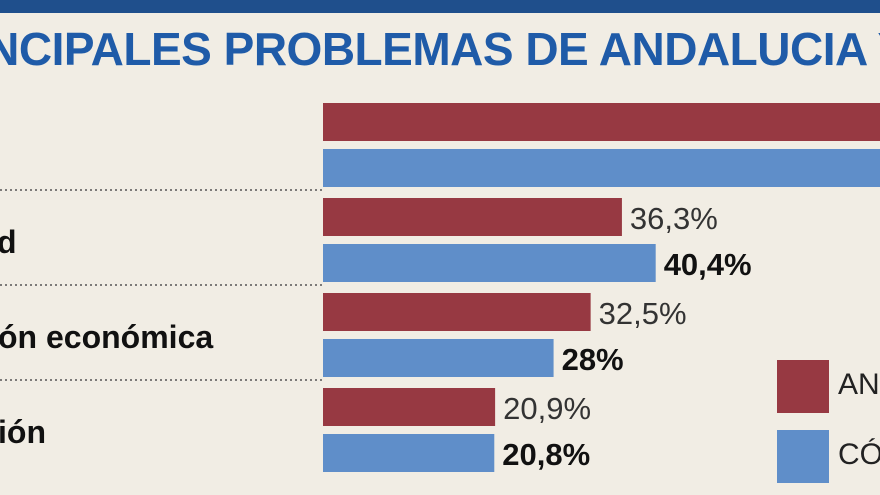 The height and width of the screenshot is (495, 880). What do you see at coordinates (547, 408) in the screenshot?
I see `data-label-andalucia-corrupcion: 20,9%` at bounding box center [547, 408].